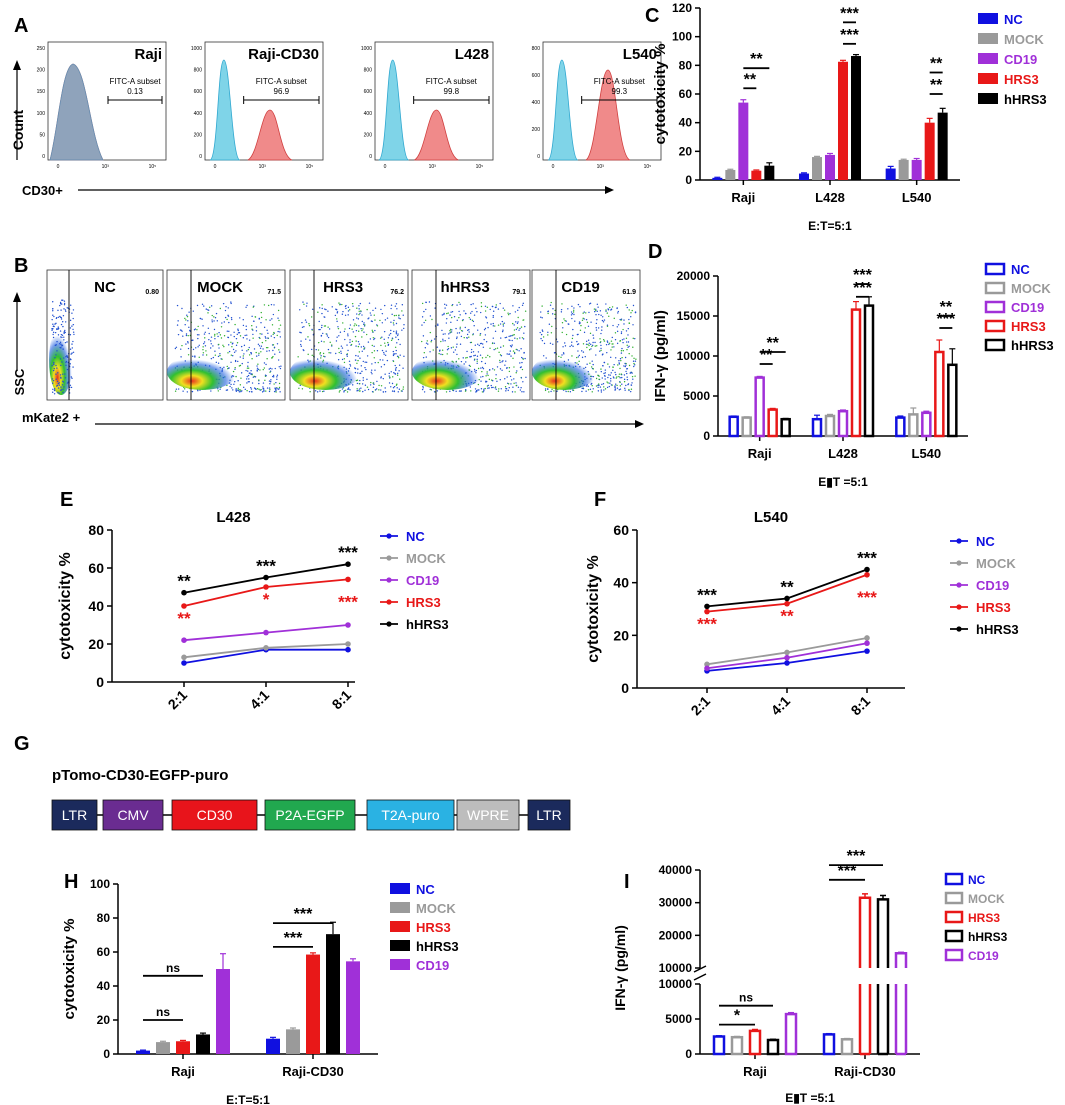 The image size is (1065, 1105). I want to click on y-tick-label: 20000, so click(694, 276).